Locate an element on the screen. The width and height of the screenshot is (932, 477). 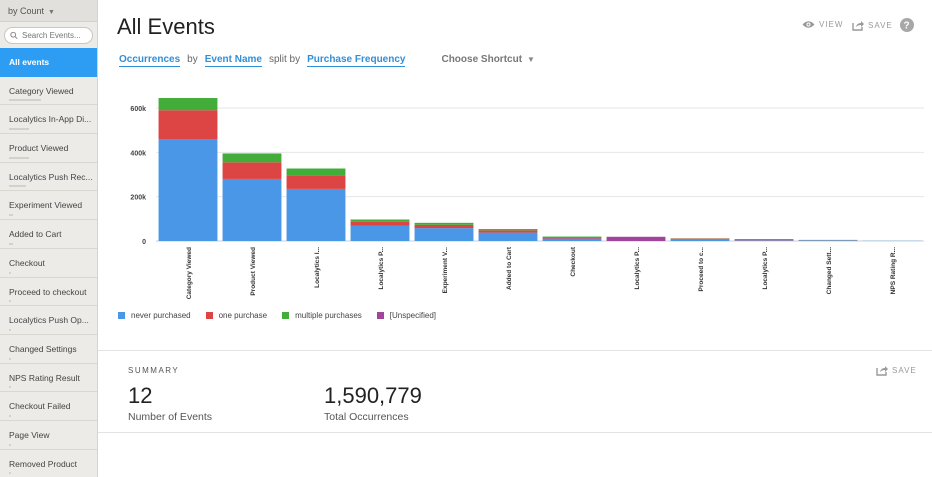
events-label: Number of Events is located at coordinates (170, 417).